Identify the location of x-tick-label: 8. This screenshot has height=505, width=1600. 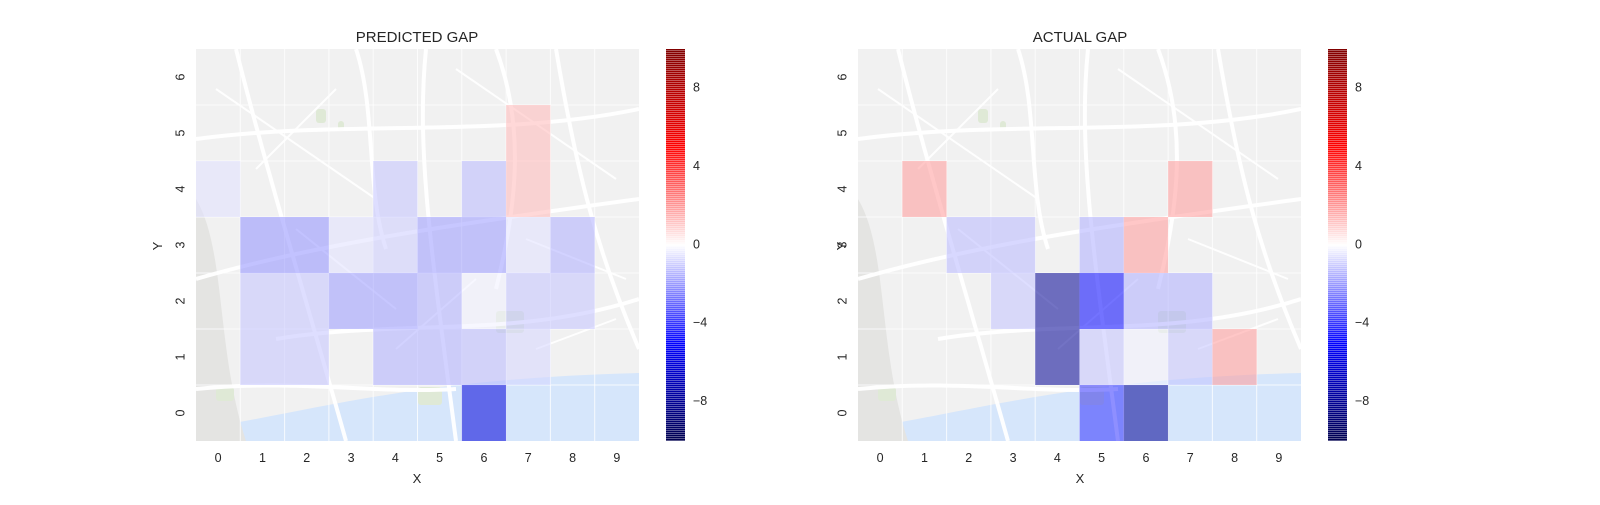
(572, 458).